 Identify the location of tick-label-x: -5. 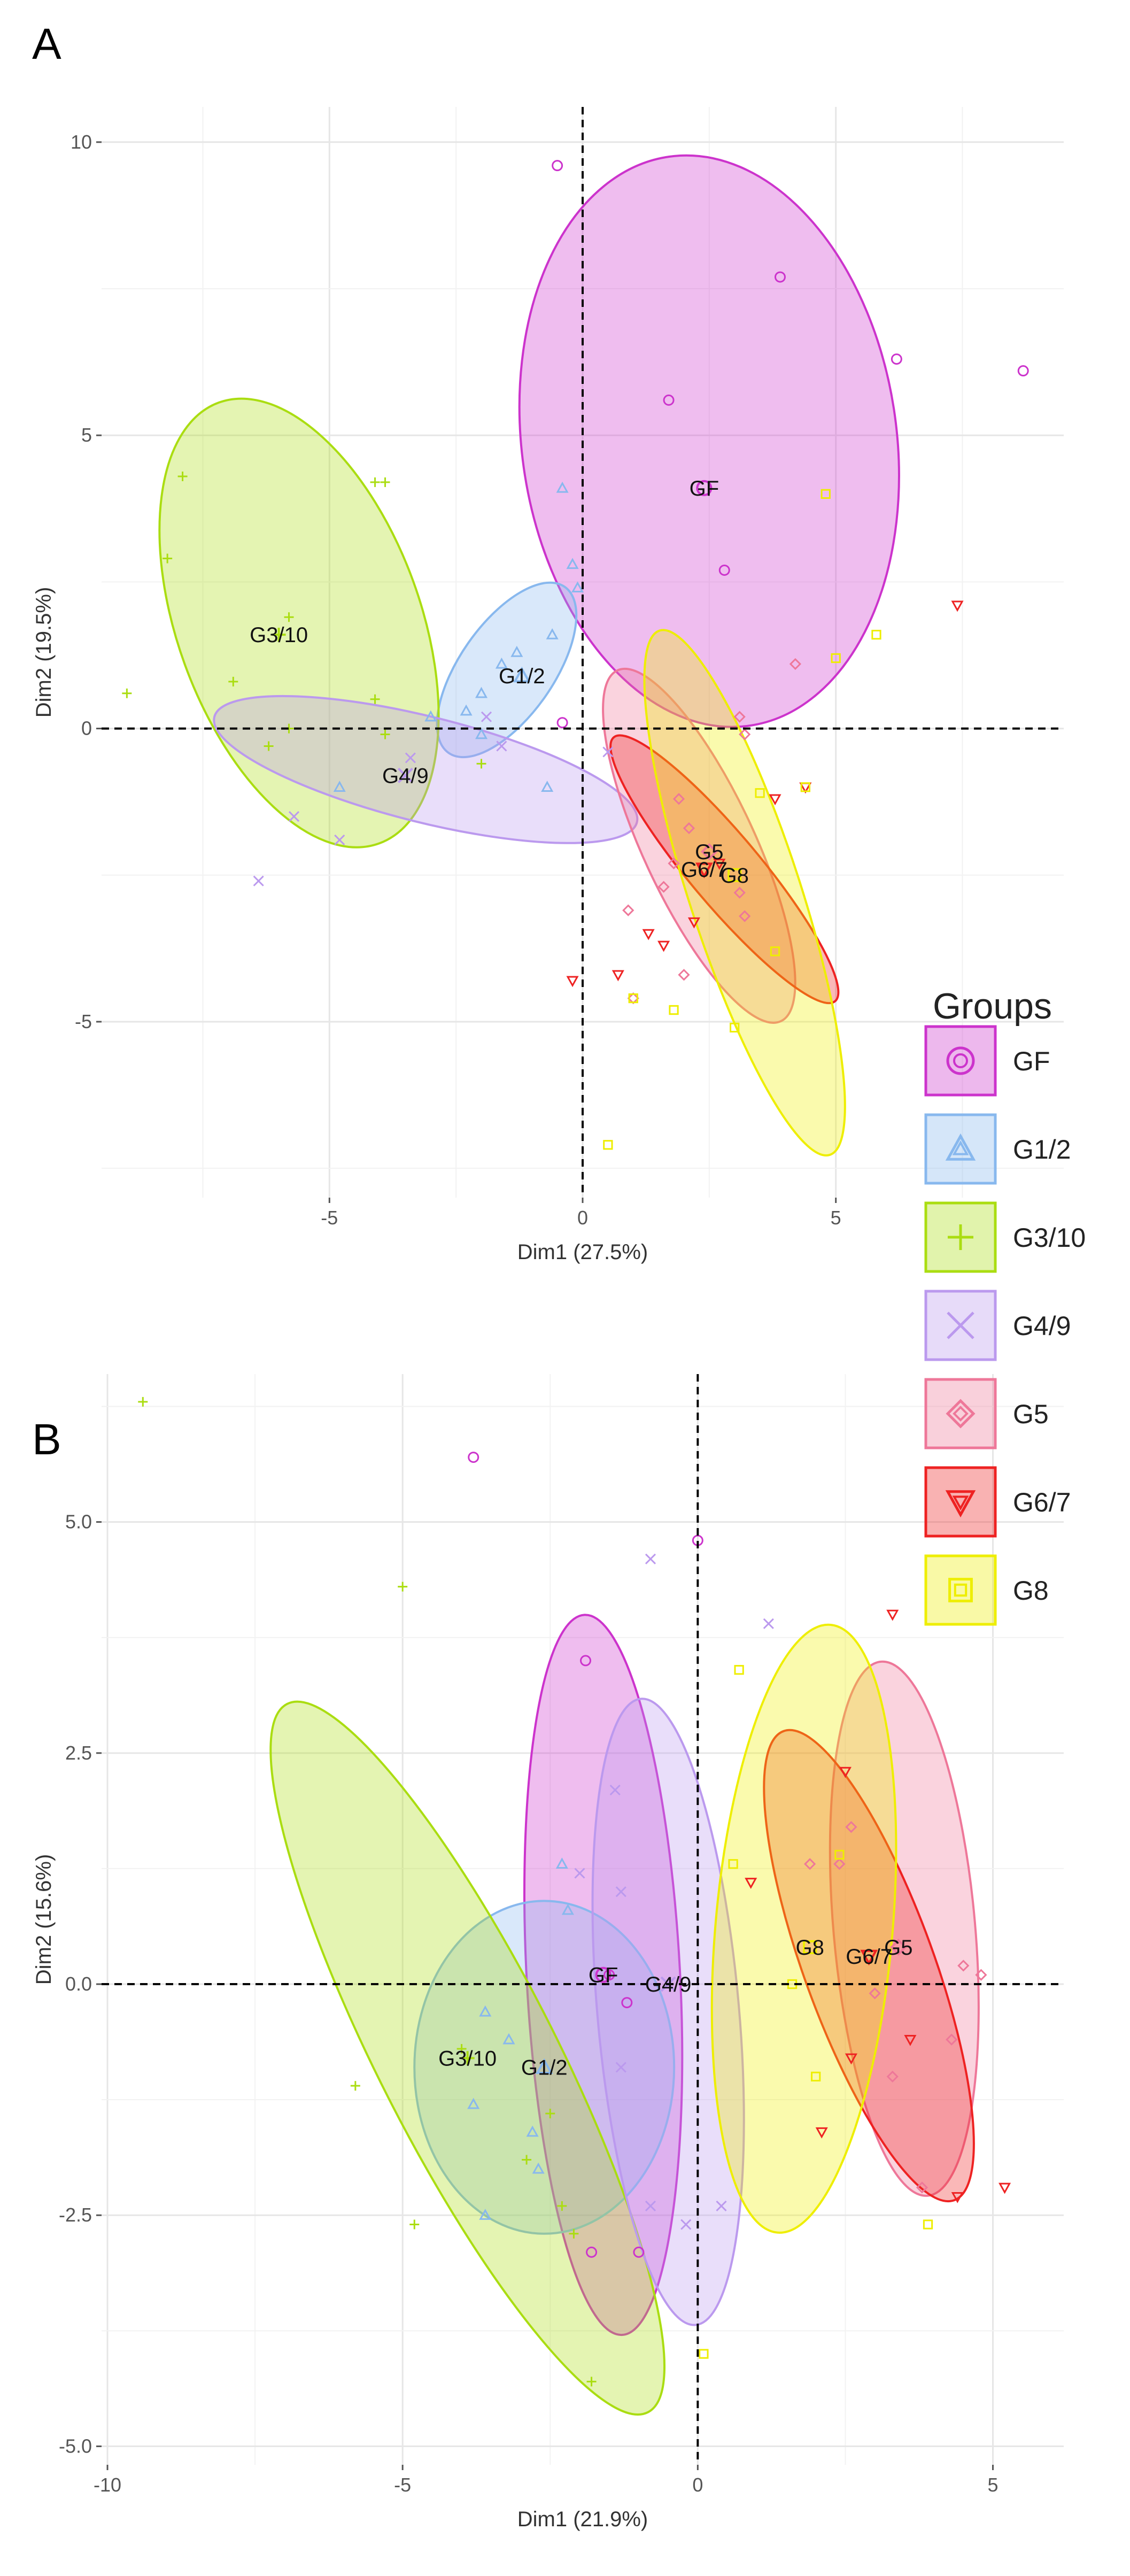
(329, 1218).